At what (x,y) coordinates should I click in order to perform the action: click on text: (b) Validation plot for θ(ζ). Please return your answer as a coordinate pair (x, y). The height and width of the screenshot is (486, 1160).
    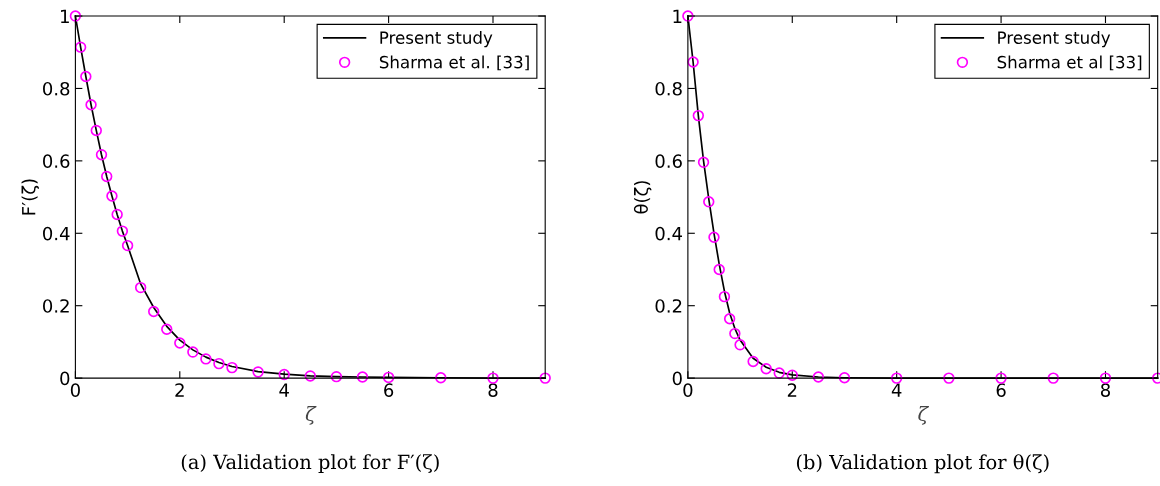
    Looking at the image, I should click on (922, 464).